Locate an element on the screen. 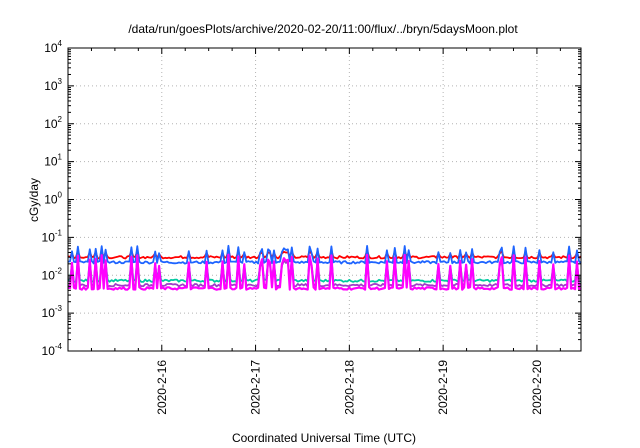 This screenshot has width=640, height=448. y-tick-label: 10⁻¹ is located at coordinates (52, 236).